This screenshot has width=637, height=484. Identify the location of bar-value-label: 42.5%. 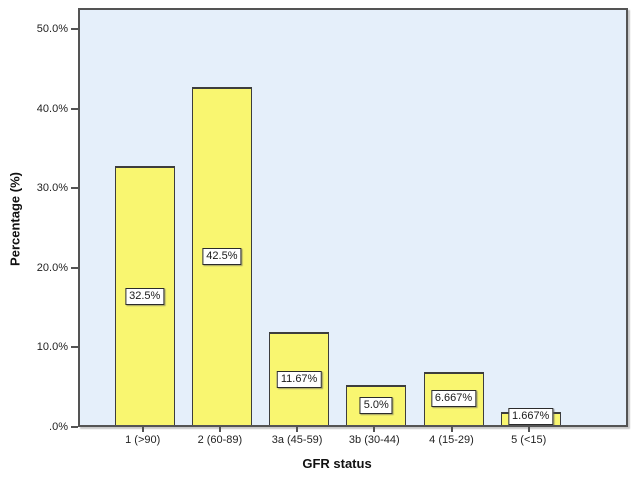
(222, 256).